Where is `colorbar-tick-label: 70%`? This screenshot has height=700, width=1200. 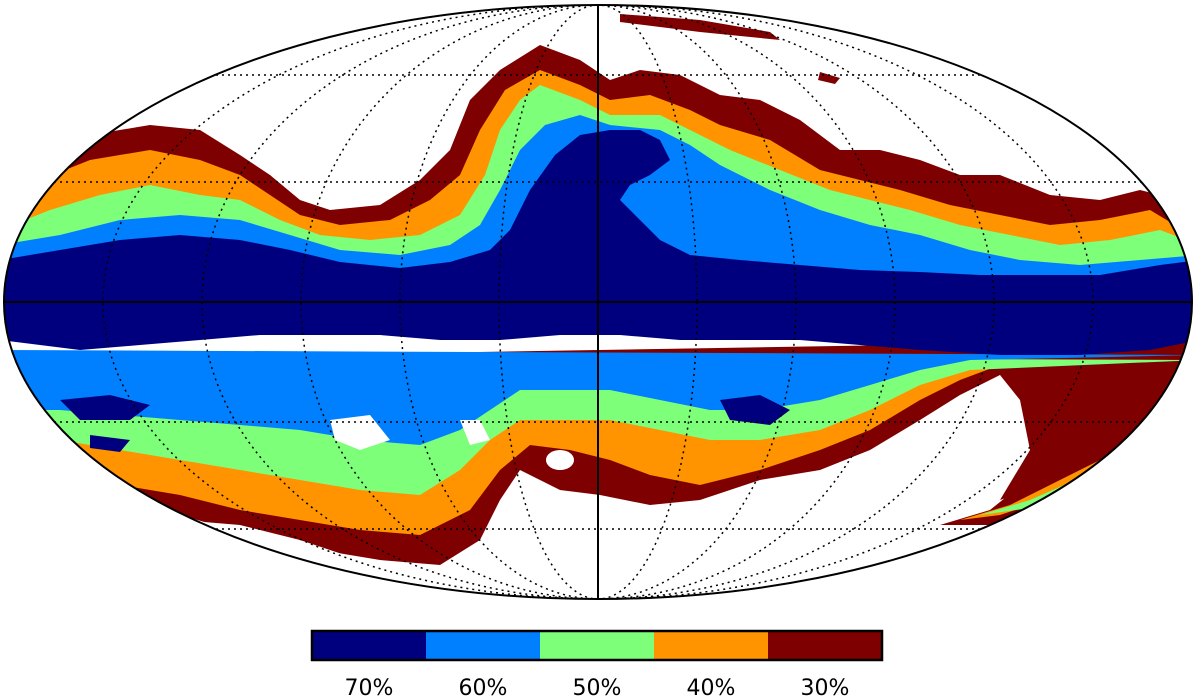 colorbar-tick-label: 70% is located at coordinates (369, 688).